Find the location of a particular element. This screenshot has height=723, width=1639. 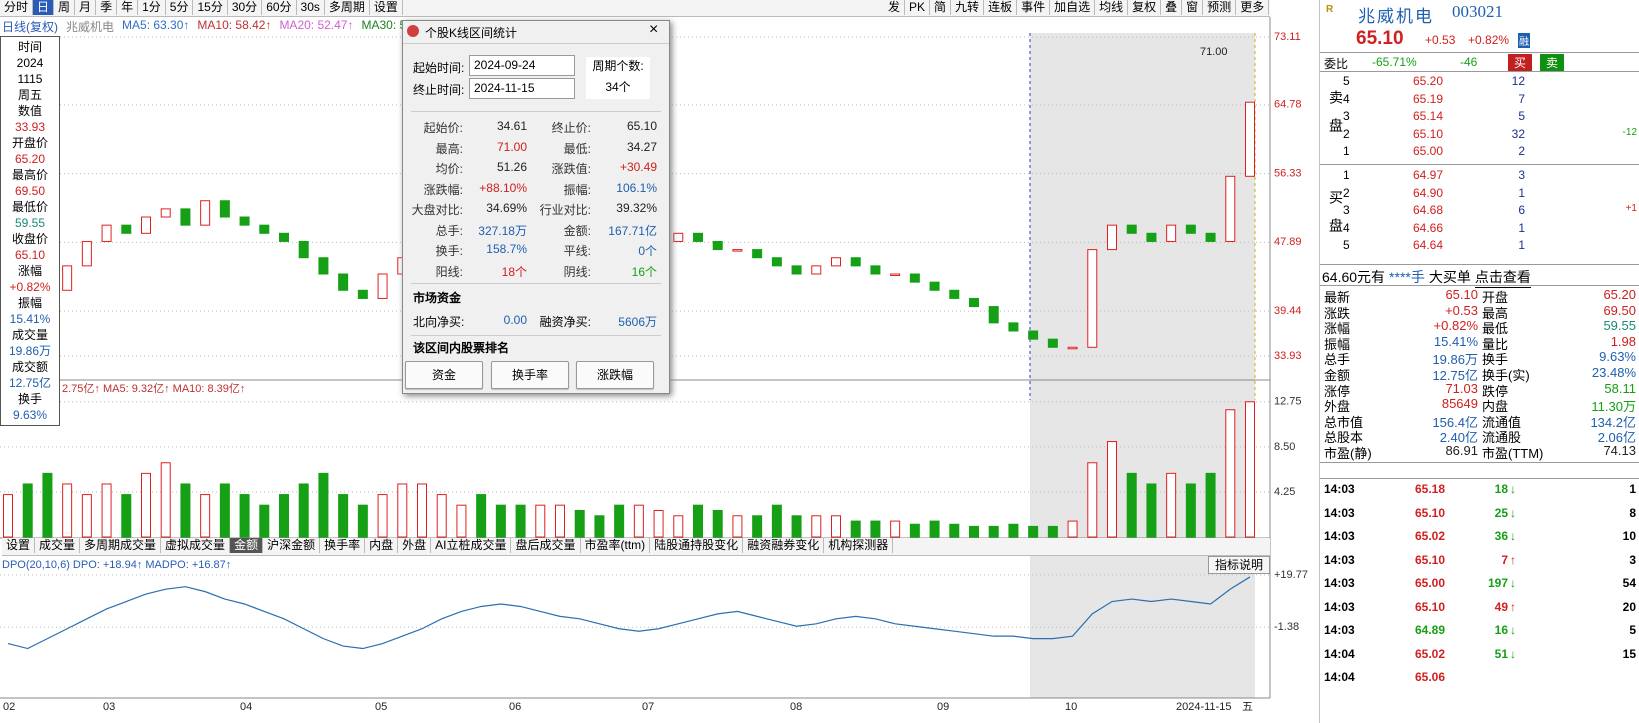

toolbar-button: 更多 is located at coordinates (1253, 7).